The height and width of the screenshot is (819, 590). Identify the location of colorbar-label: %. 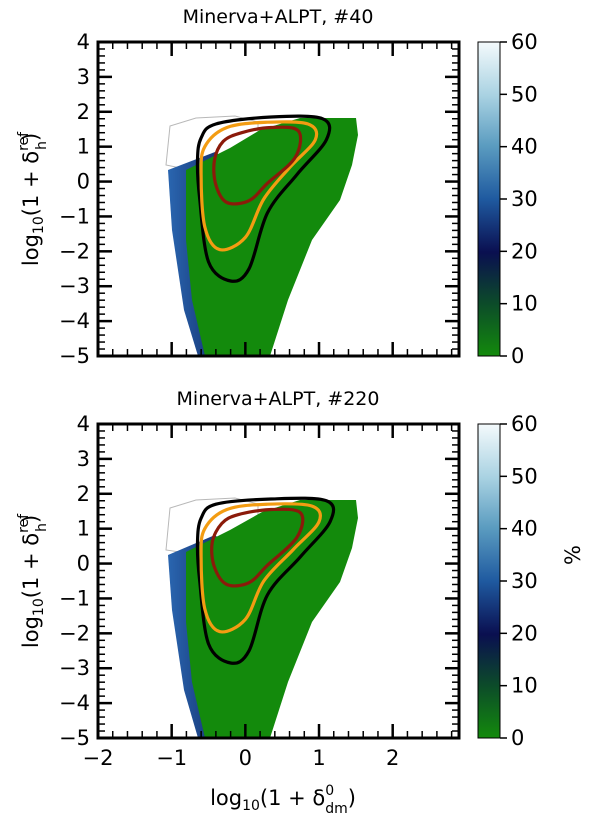
(573, 555).